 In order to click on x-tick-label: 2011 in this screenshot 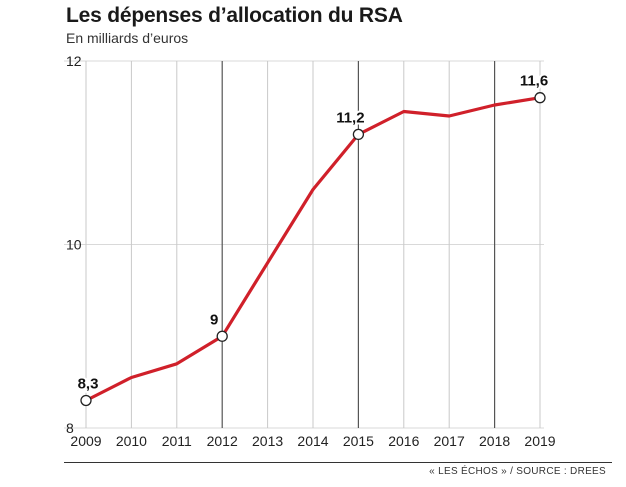, I will do `click(177, 441)`.